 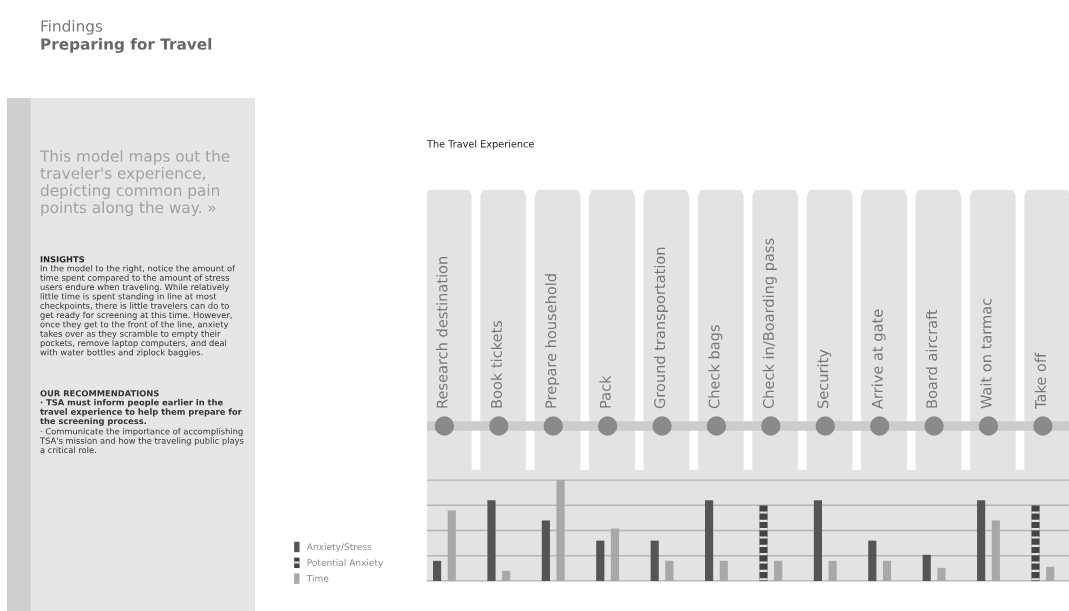 What do you see at coordinates (552, 341) in the screenshot?
I see `x-tick-label: Prepare household` at bounding box center [552, 341].